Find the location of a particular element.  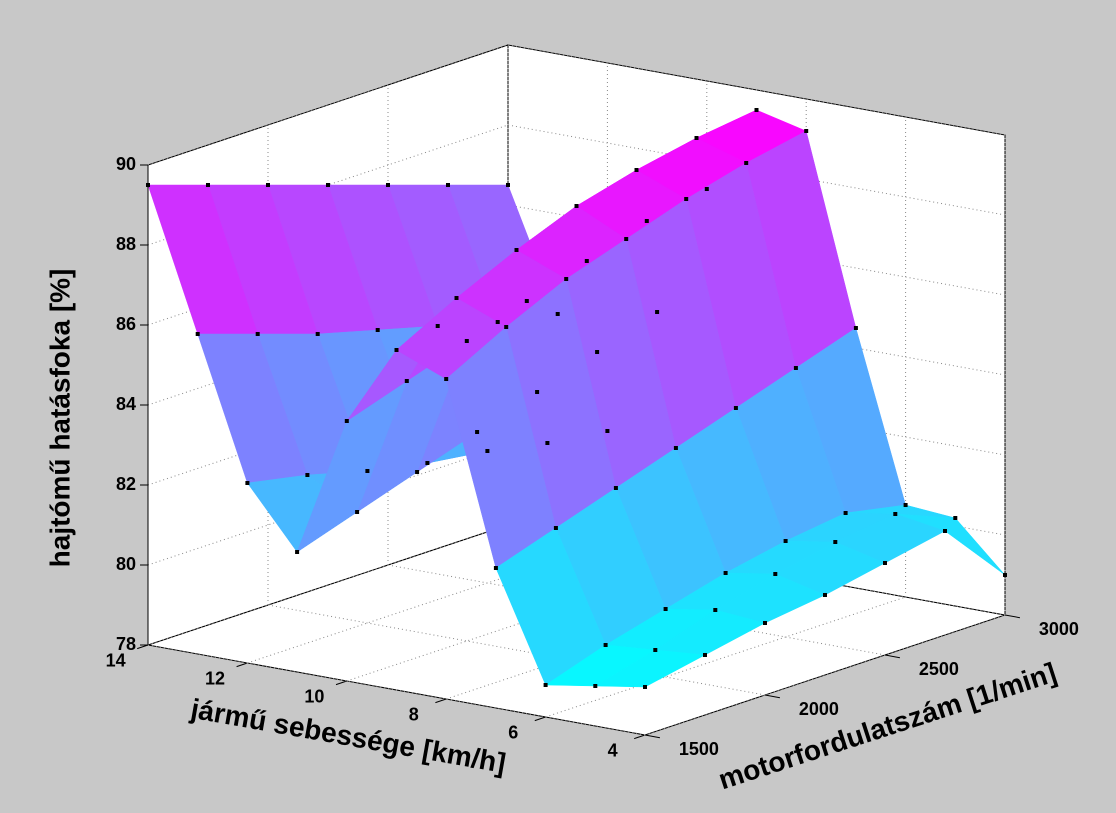

y-tick-label: 2500 is located at coordinates (939, 669).